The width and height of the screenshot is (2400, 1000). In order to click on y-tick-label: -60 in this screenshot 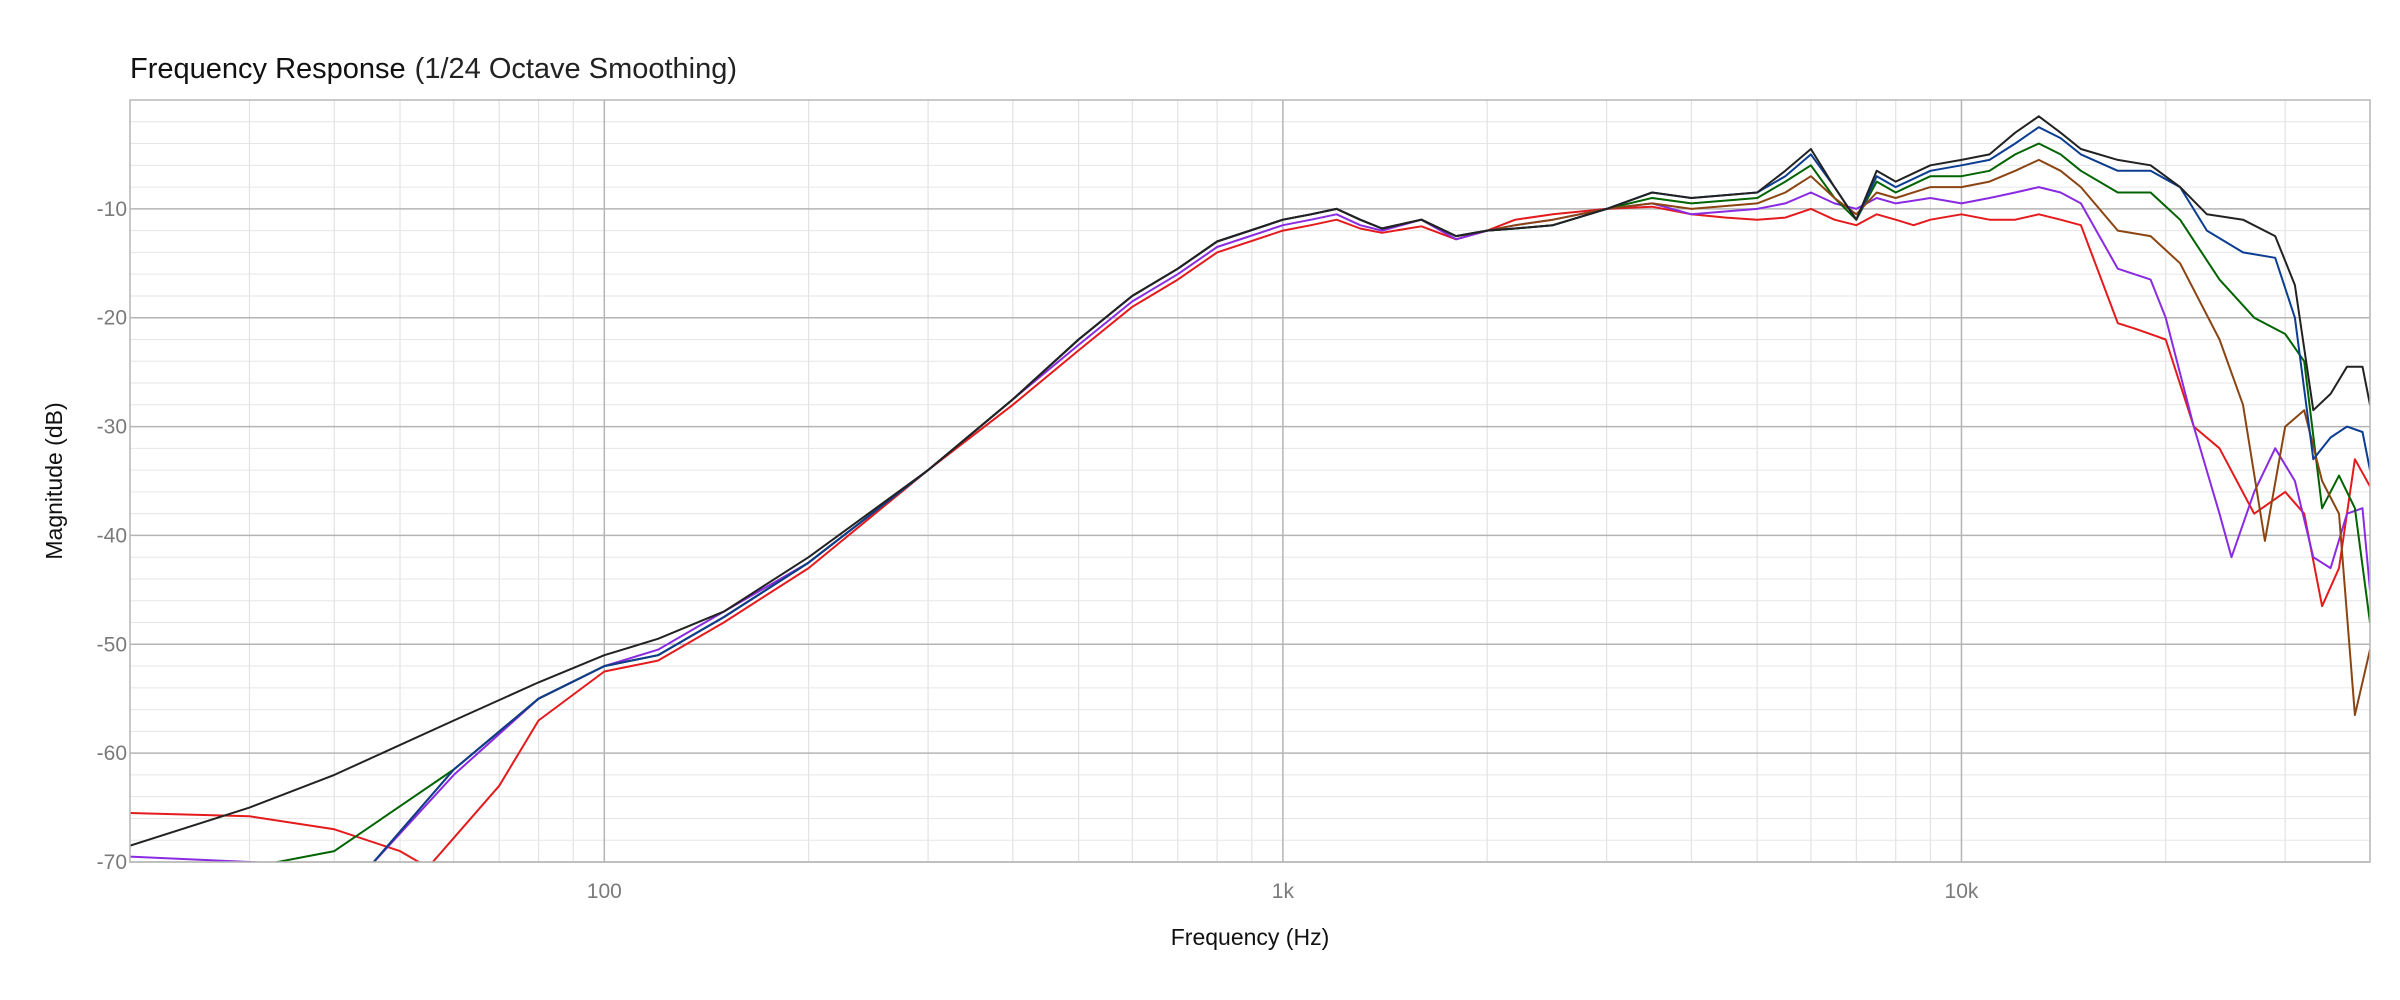, I will do `click(112, 753)`.